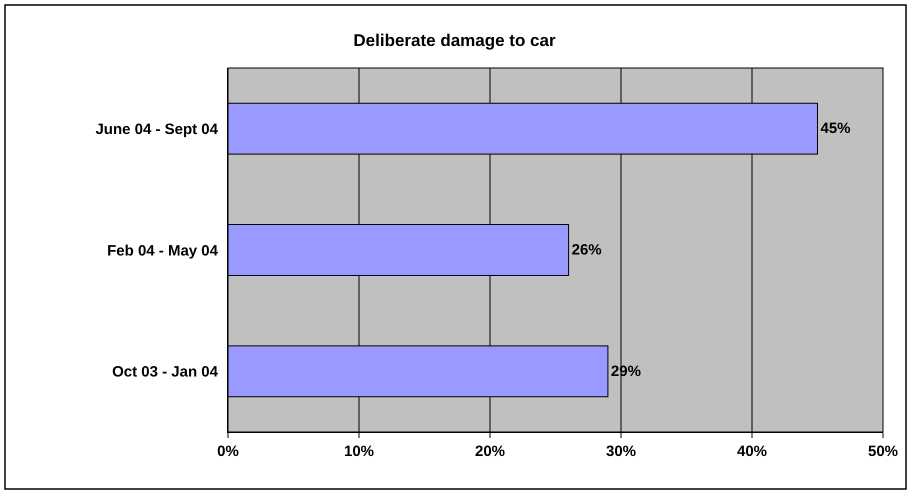 The image size is (909, 494). What do you see at coordinates (752, 451) in the screenshot?
I see `x-tick-label: 40%` at bounding box center [752, 451].